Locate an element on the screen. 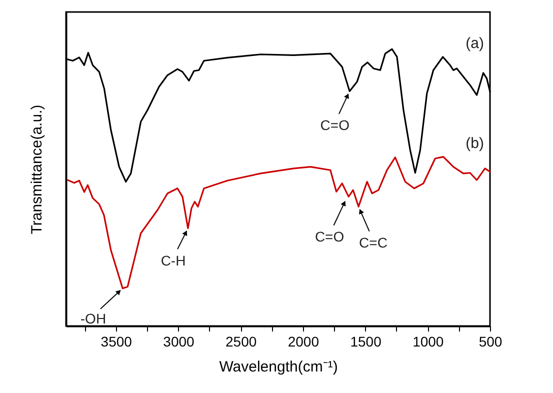 The width and height of the screenshot is (553, 393). x-tick-label: 1500 is located at coordinates (366, 342).